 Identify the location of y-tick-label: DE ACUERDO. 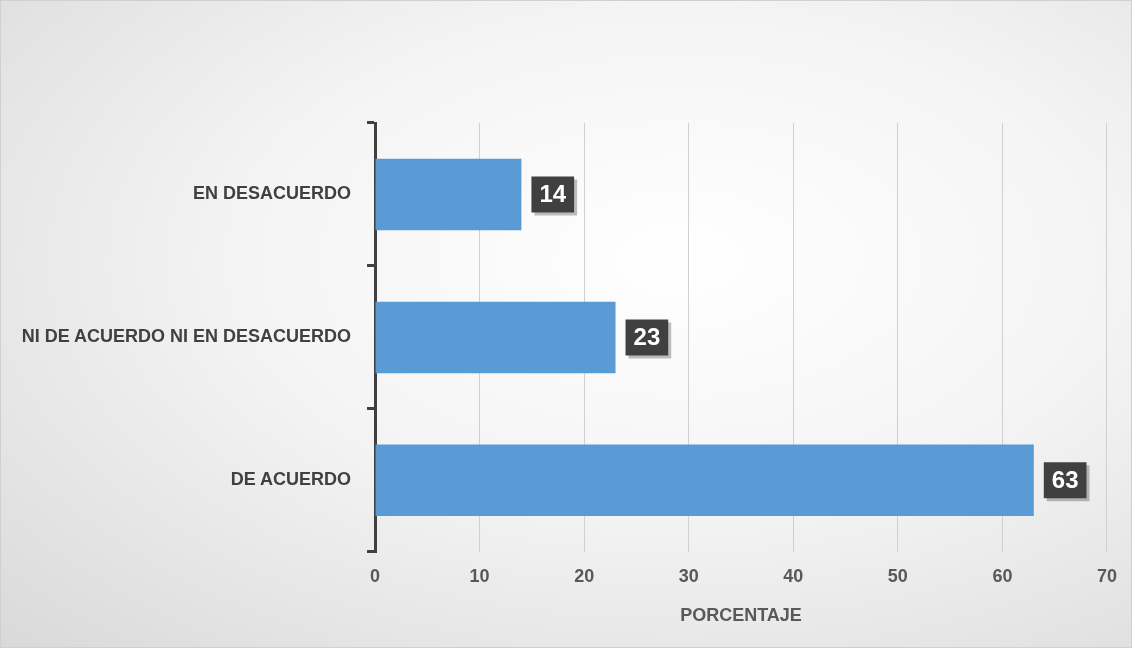
(291, 479).